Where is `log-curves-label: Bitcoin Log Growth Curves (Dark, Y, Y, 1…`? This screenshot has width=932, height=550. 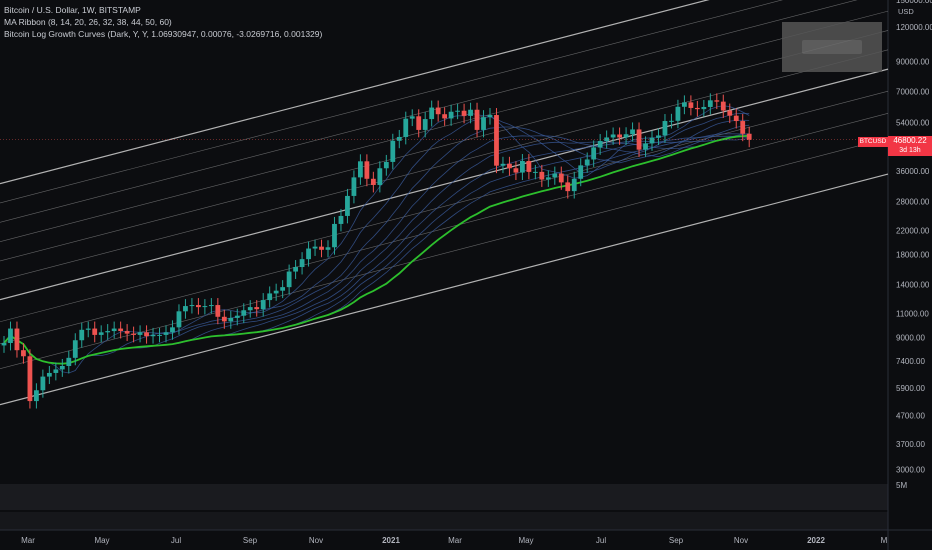 log-curves-label: Bitcoin Log Growth Curves (Dark, Y, Y, 1… is located at coordinates (163, 34).